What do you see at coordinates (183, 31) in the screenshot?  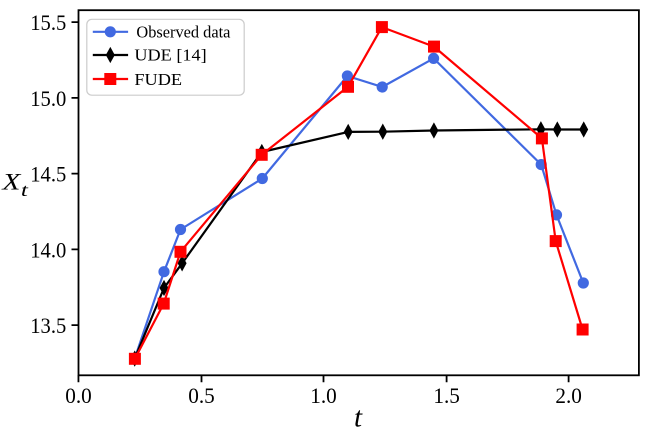 I see `svg-text: Observed data` at bounding box center [183, 31].